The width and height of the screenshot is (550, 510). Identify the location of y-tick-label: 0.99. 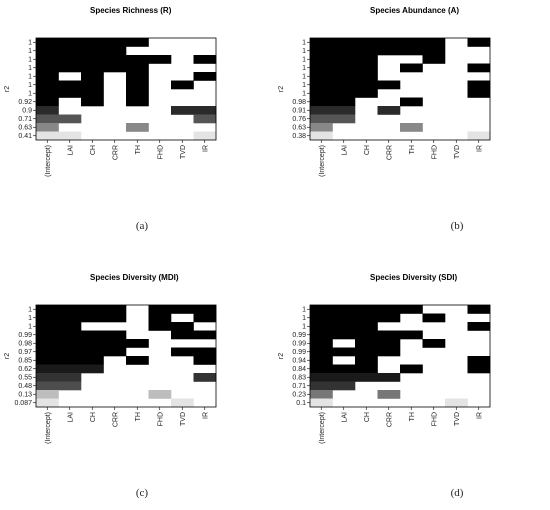
(25, 335).